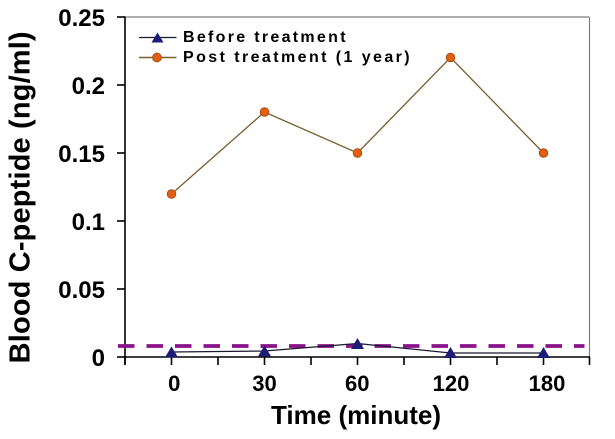 The width and height of the screenshot is (615, 439). I want to click on svg-text: 0.15, so click(81, 154).